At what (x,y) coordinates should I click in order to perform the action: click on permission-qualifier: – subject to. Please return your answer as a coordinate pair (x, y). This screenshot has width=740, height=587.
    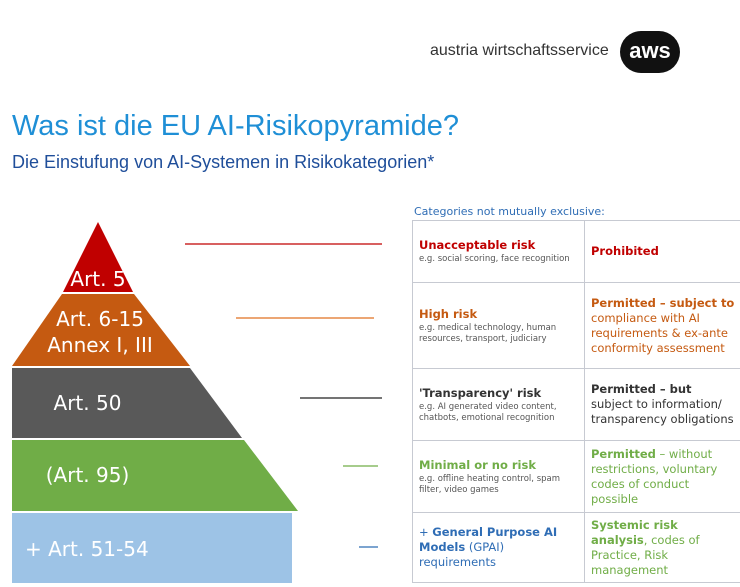
    Looking at the image, I should click on (695, 302).